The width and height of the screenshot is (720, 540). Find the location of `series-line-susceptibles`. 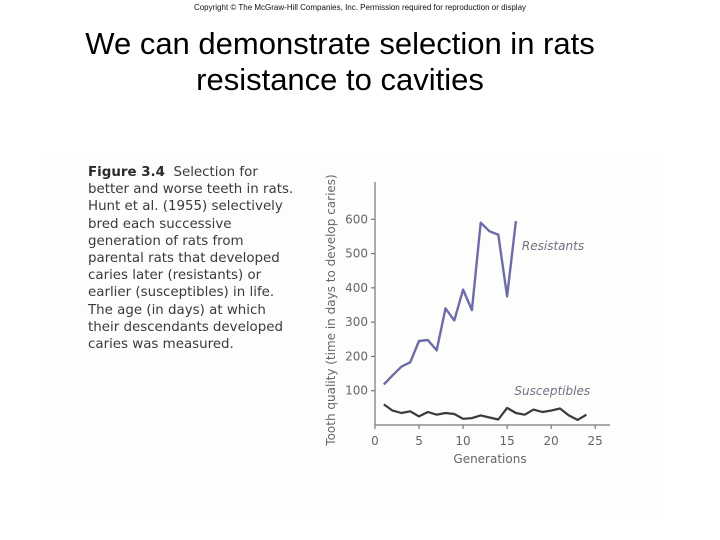

series-line-susceptibles is located at coordinates (485, 412).